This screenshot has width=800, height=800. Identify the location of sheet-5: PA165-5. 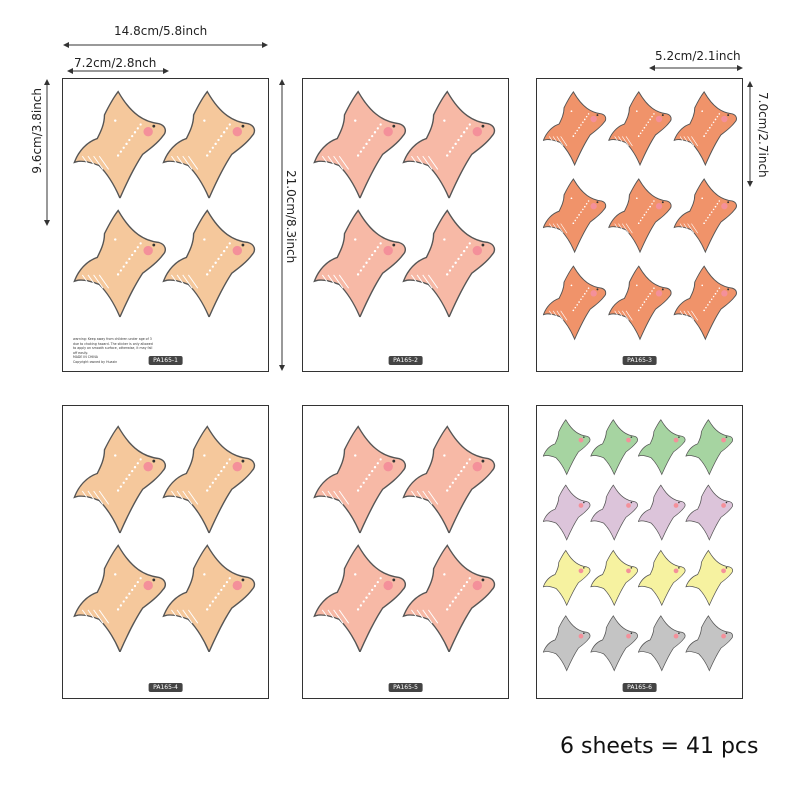
(405, 552).